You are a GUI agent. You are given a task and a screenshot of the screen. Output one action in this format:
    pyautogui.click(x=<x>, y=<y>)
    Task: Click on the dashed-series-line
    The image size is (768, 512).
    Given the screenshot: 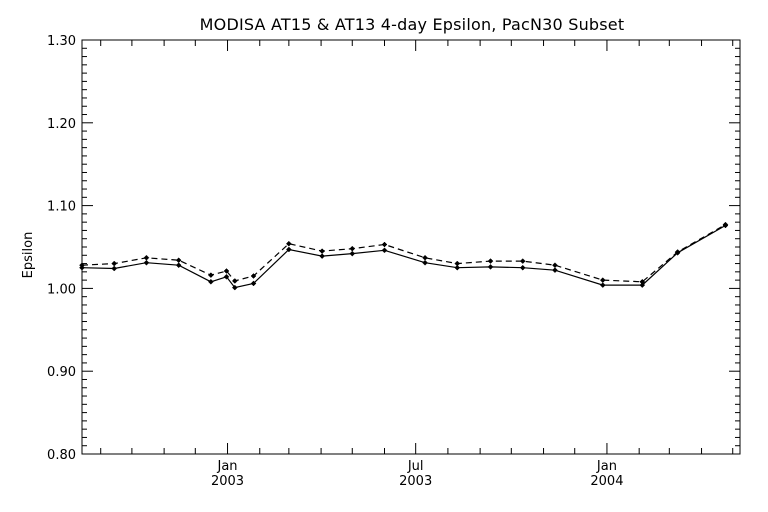 What is the action you would take?
    pyautogui.click(x=403, y=253)
    